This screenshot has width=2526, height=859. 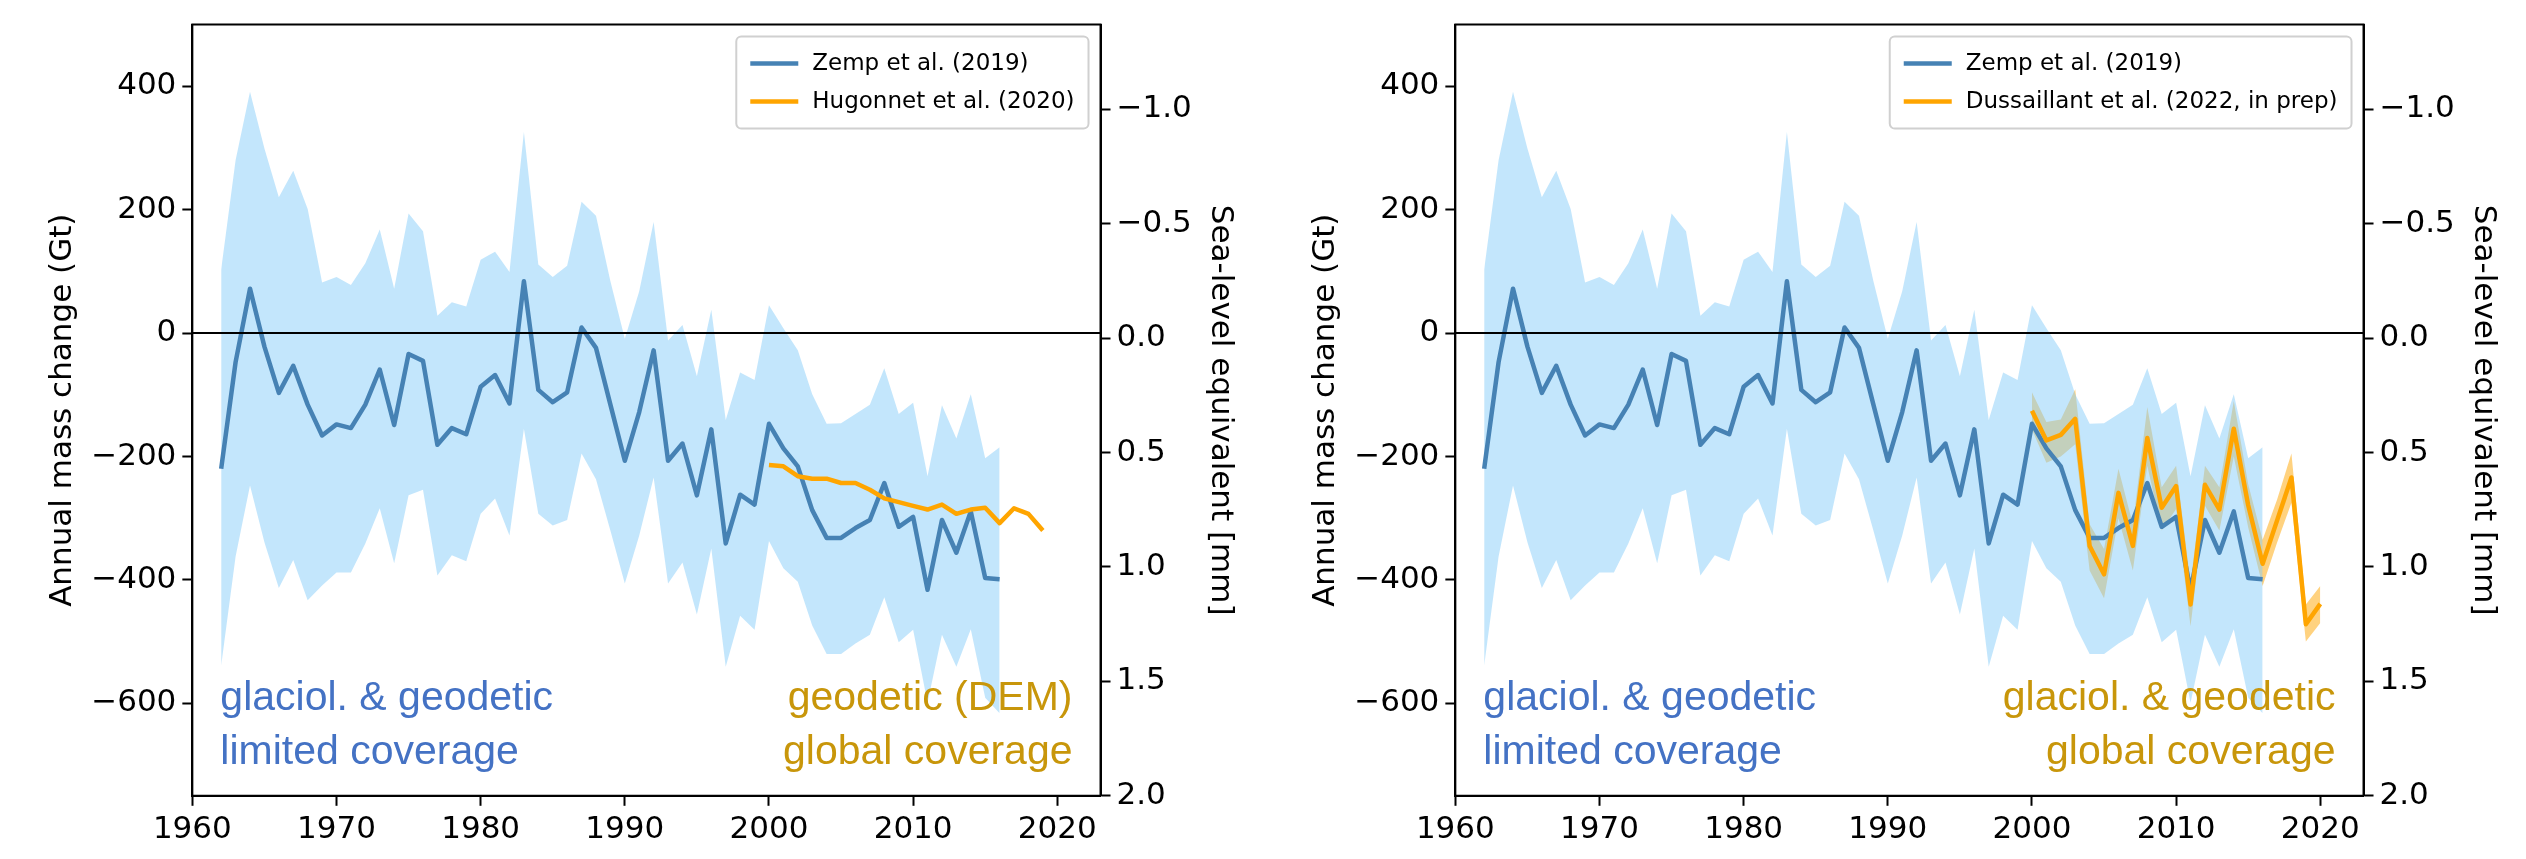 What do you see at coordinates (2169, 722) in the screenshot?
I see `annotation: glaciol. & geodetic global coverage` at bounding box center [2169, 722].